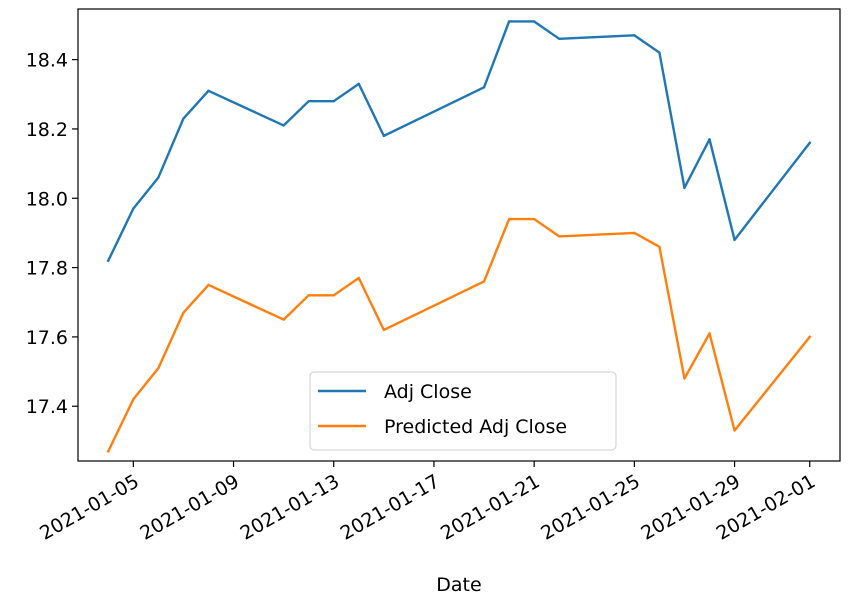 This screenshot has height=612, width=850. Describe the element at coordinates (47, 407) in the screenshot. I see `y-tick-label: 17.4` at that location.